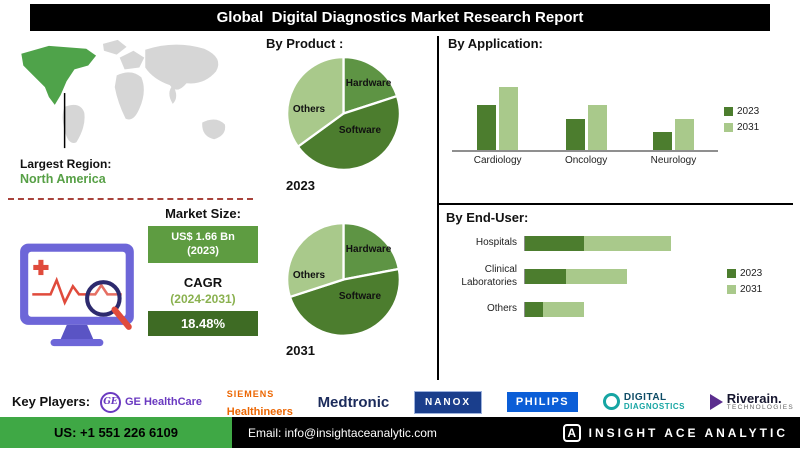  Describe the element at coordinates (300, 185) in the screenshot. I see `pie-year-label-2023: 2023` at that location.